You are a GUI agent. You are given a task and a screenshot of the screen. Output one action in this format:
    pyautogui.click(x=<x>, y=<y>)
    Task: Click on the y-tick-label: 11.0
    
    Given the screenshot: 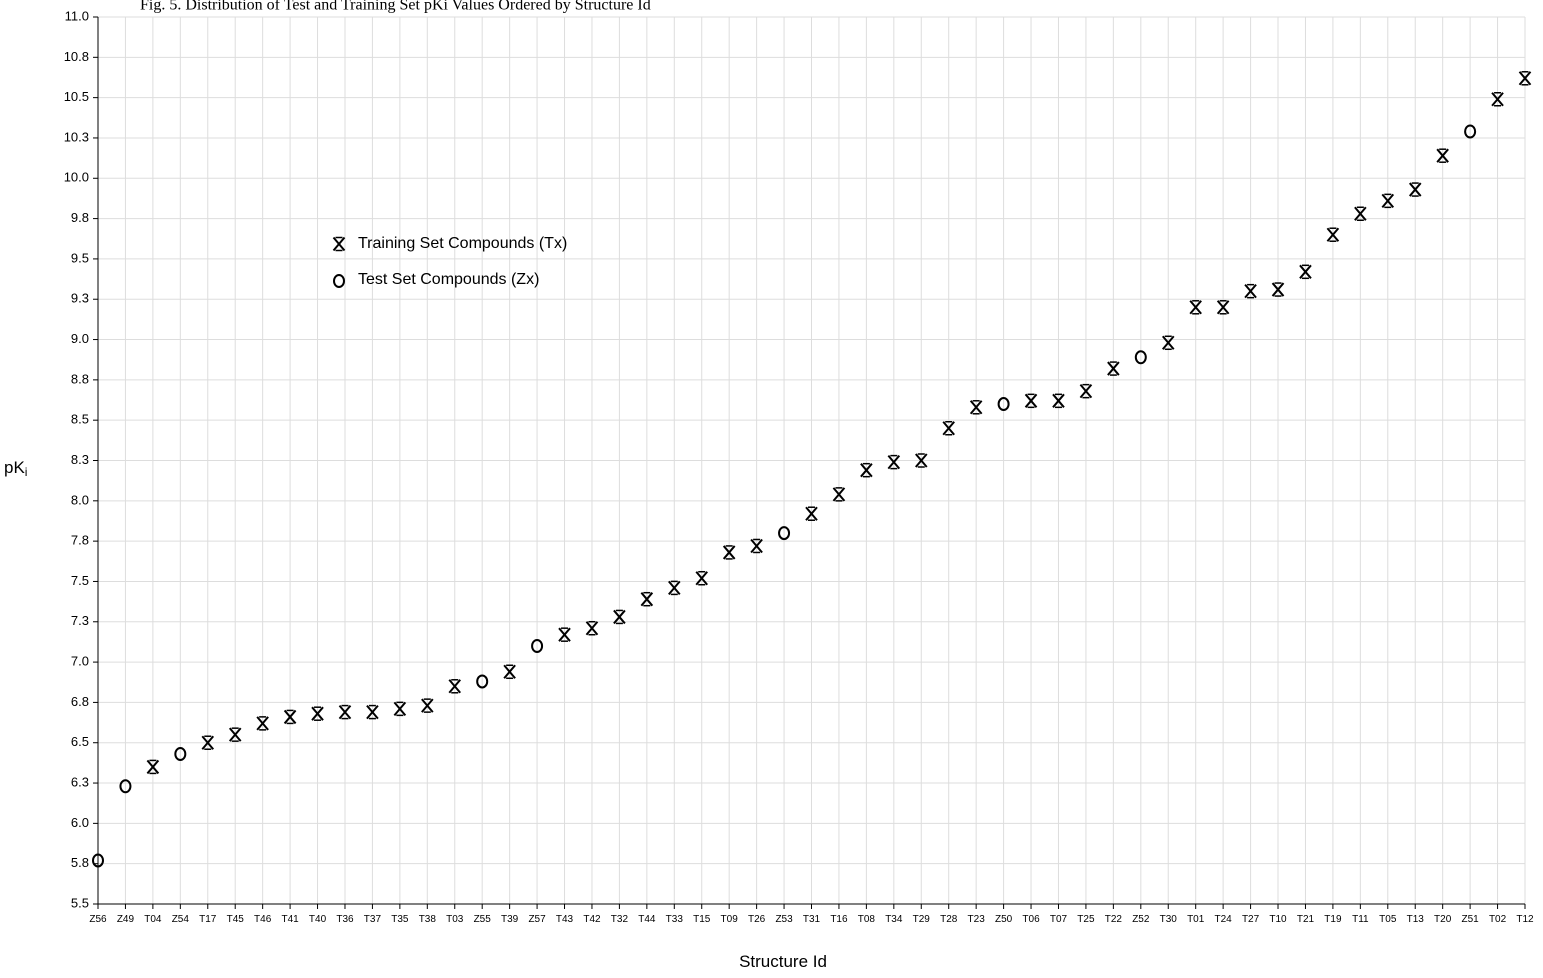 What is the action you would take?
    pyautogui.click(x=77, y=15)
    